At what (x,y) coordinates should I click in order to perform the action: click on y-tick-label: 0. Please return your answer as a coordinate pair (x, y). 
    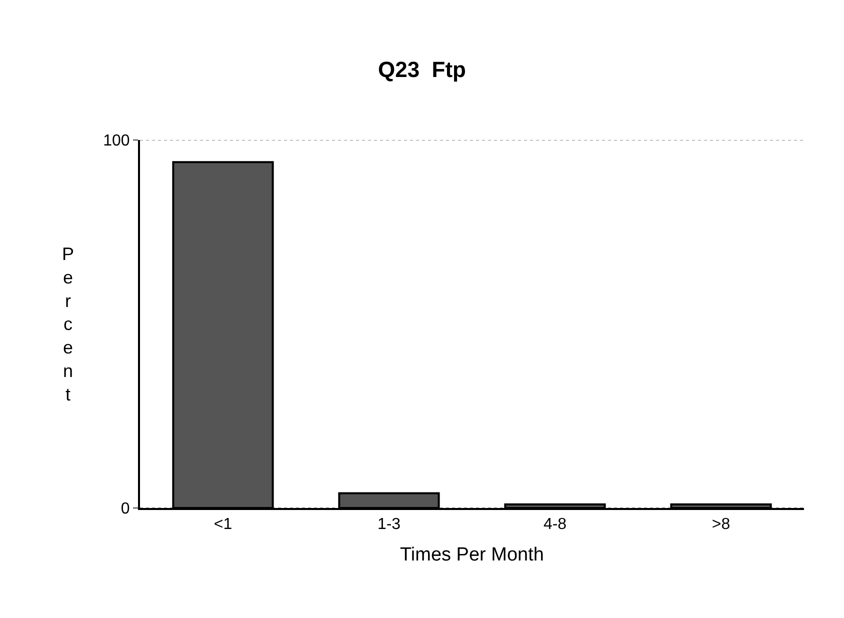
    Looking at the image, I should click on (125, 509).